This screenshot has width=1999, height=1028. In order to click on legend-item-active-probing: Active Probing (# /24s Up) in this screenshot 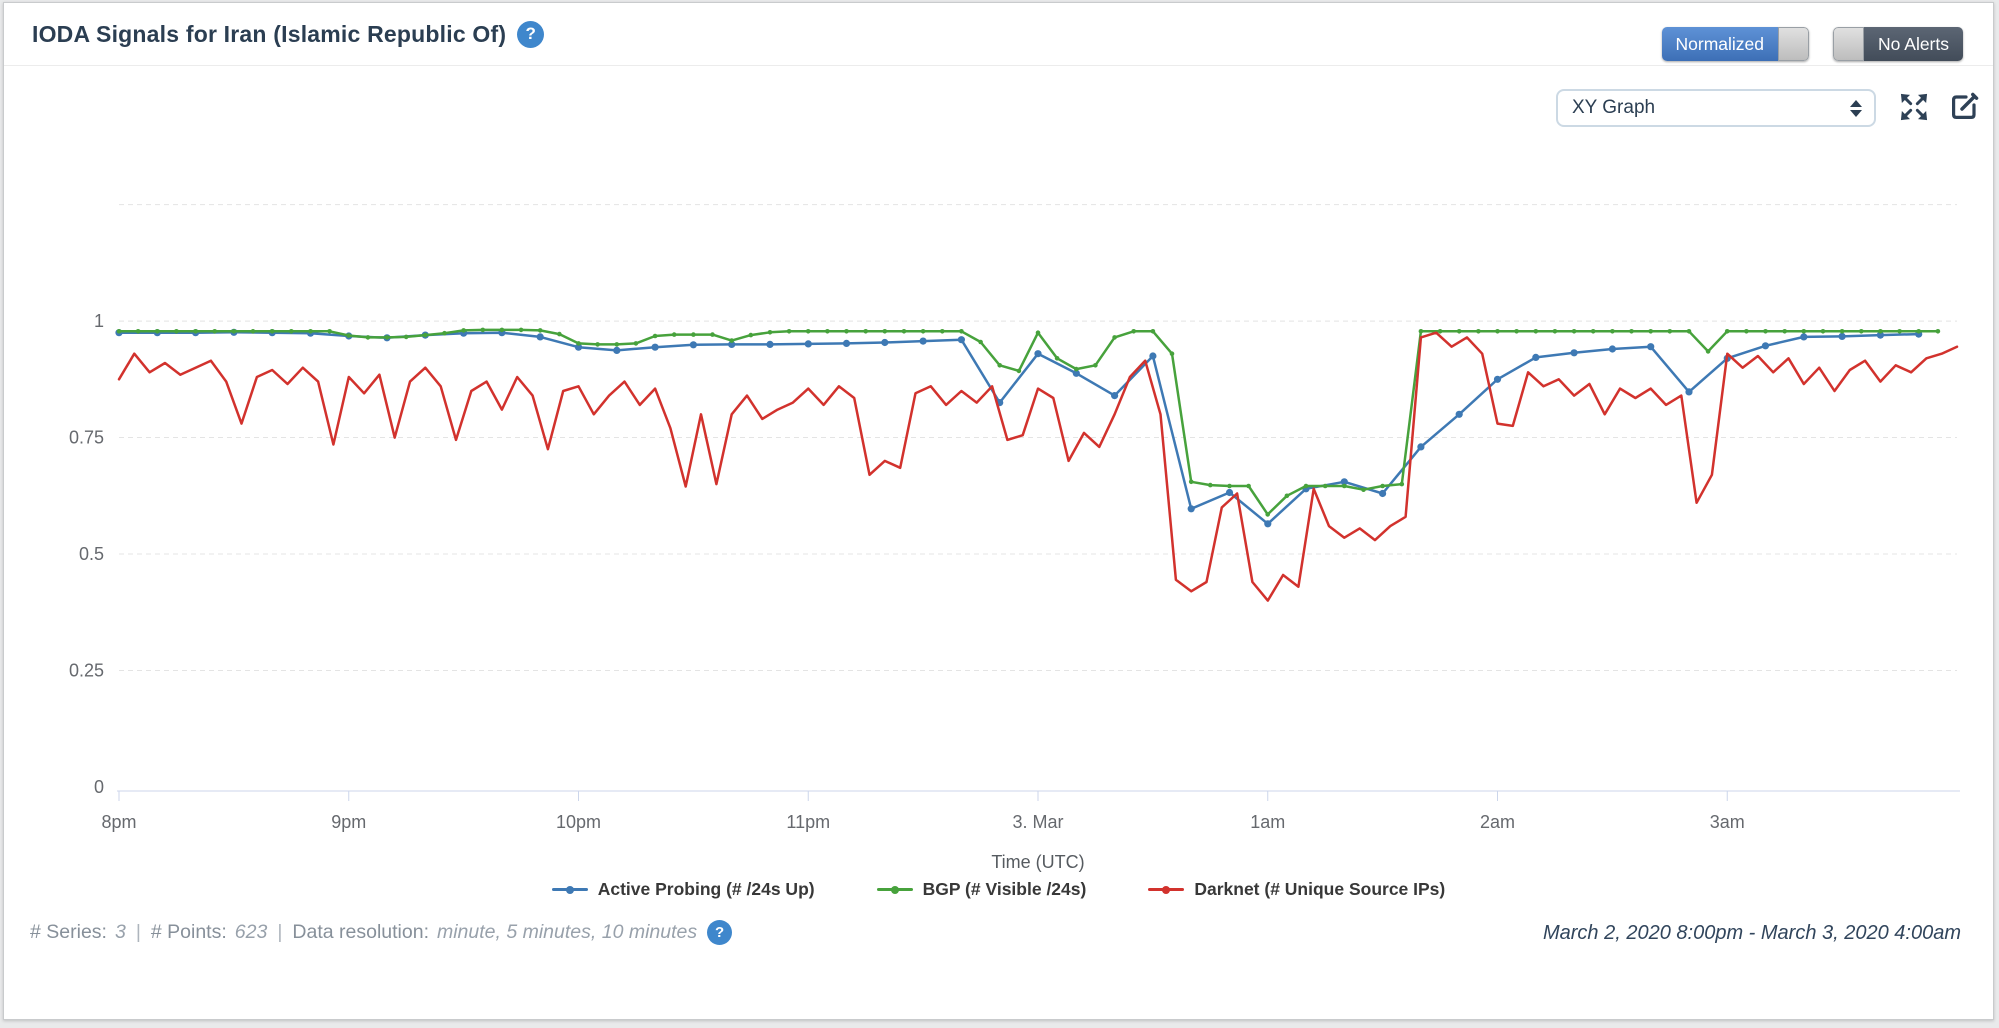, I will do `click(683, 889)`.